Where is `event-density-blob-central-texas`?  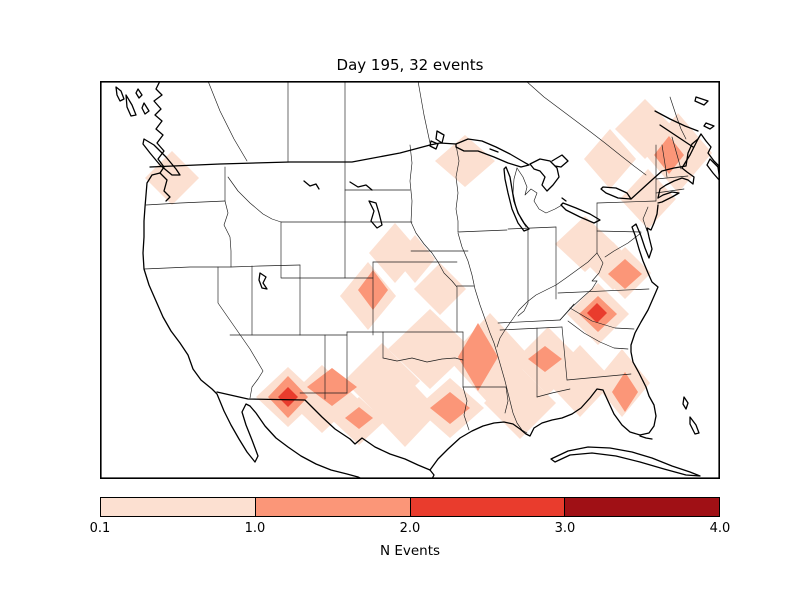 event-density-blob-central-texas is located at coordinates (405, 411).